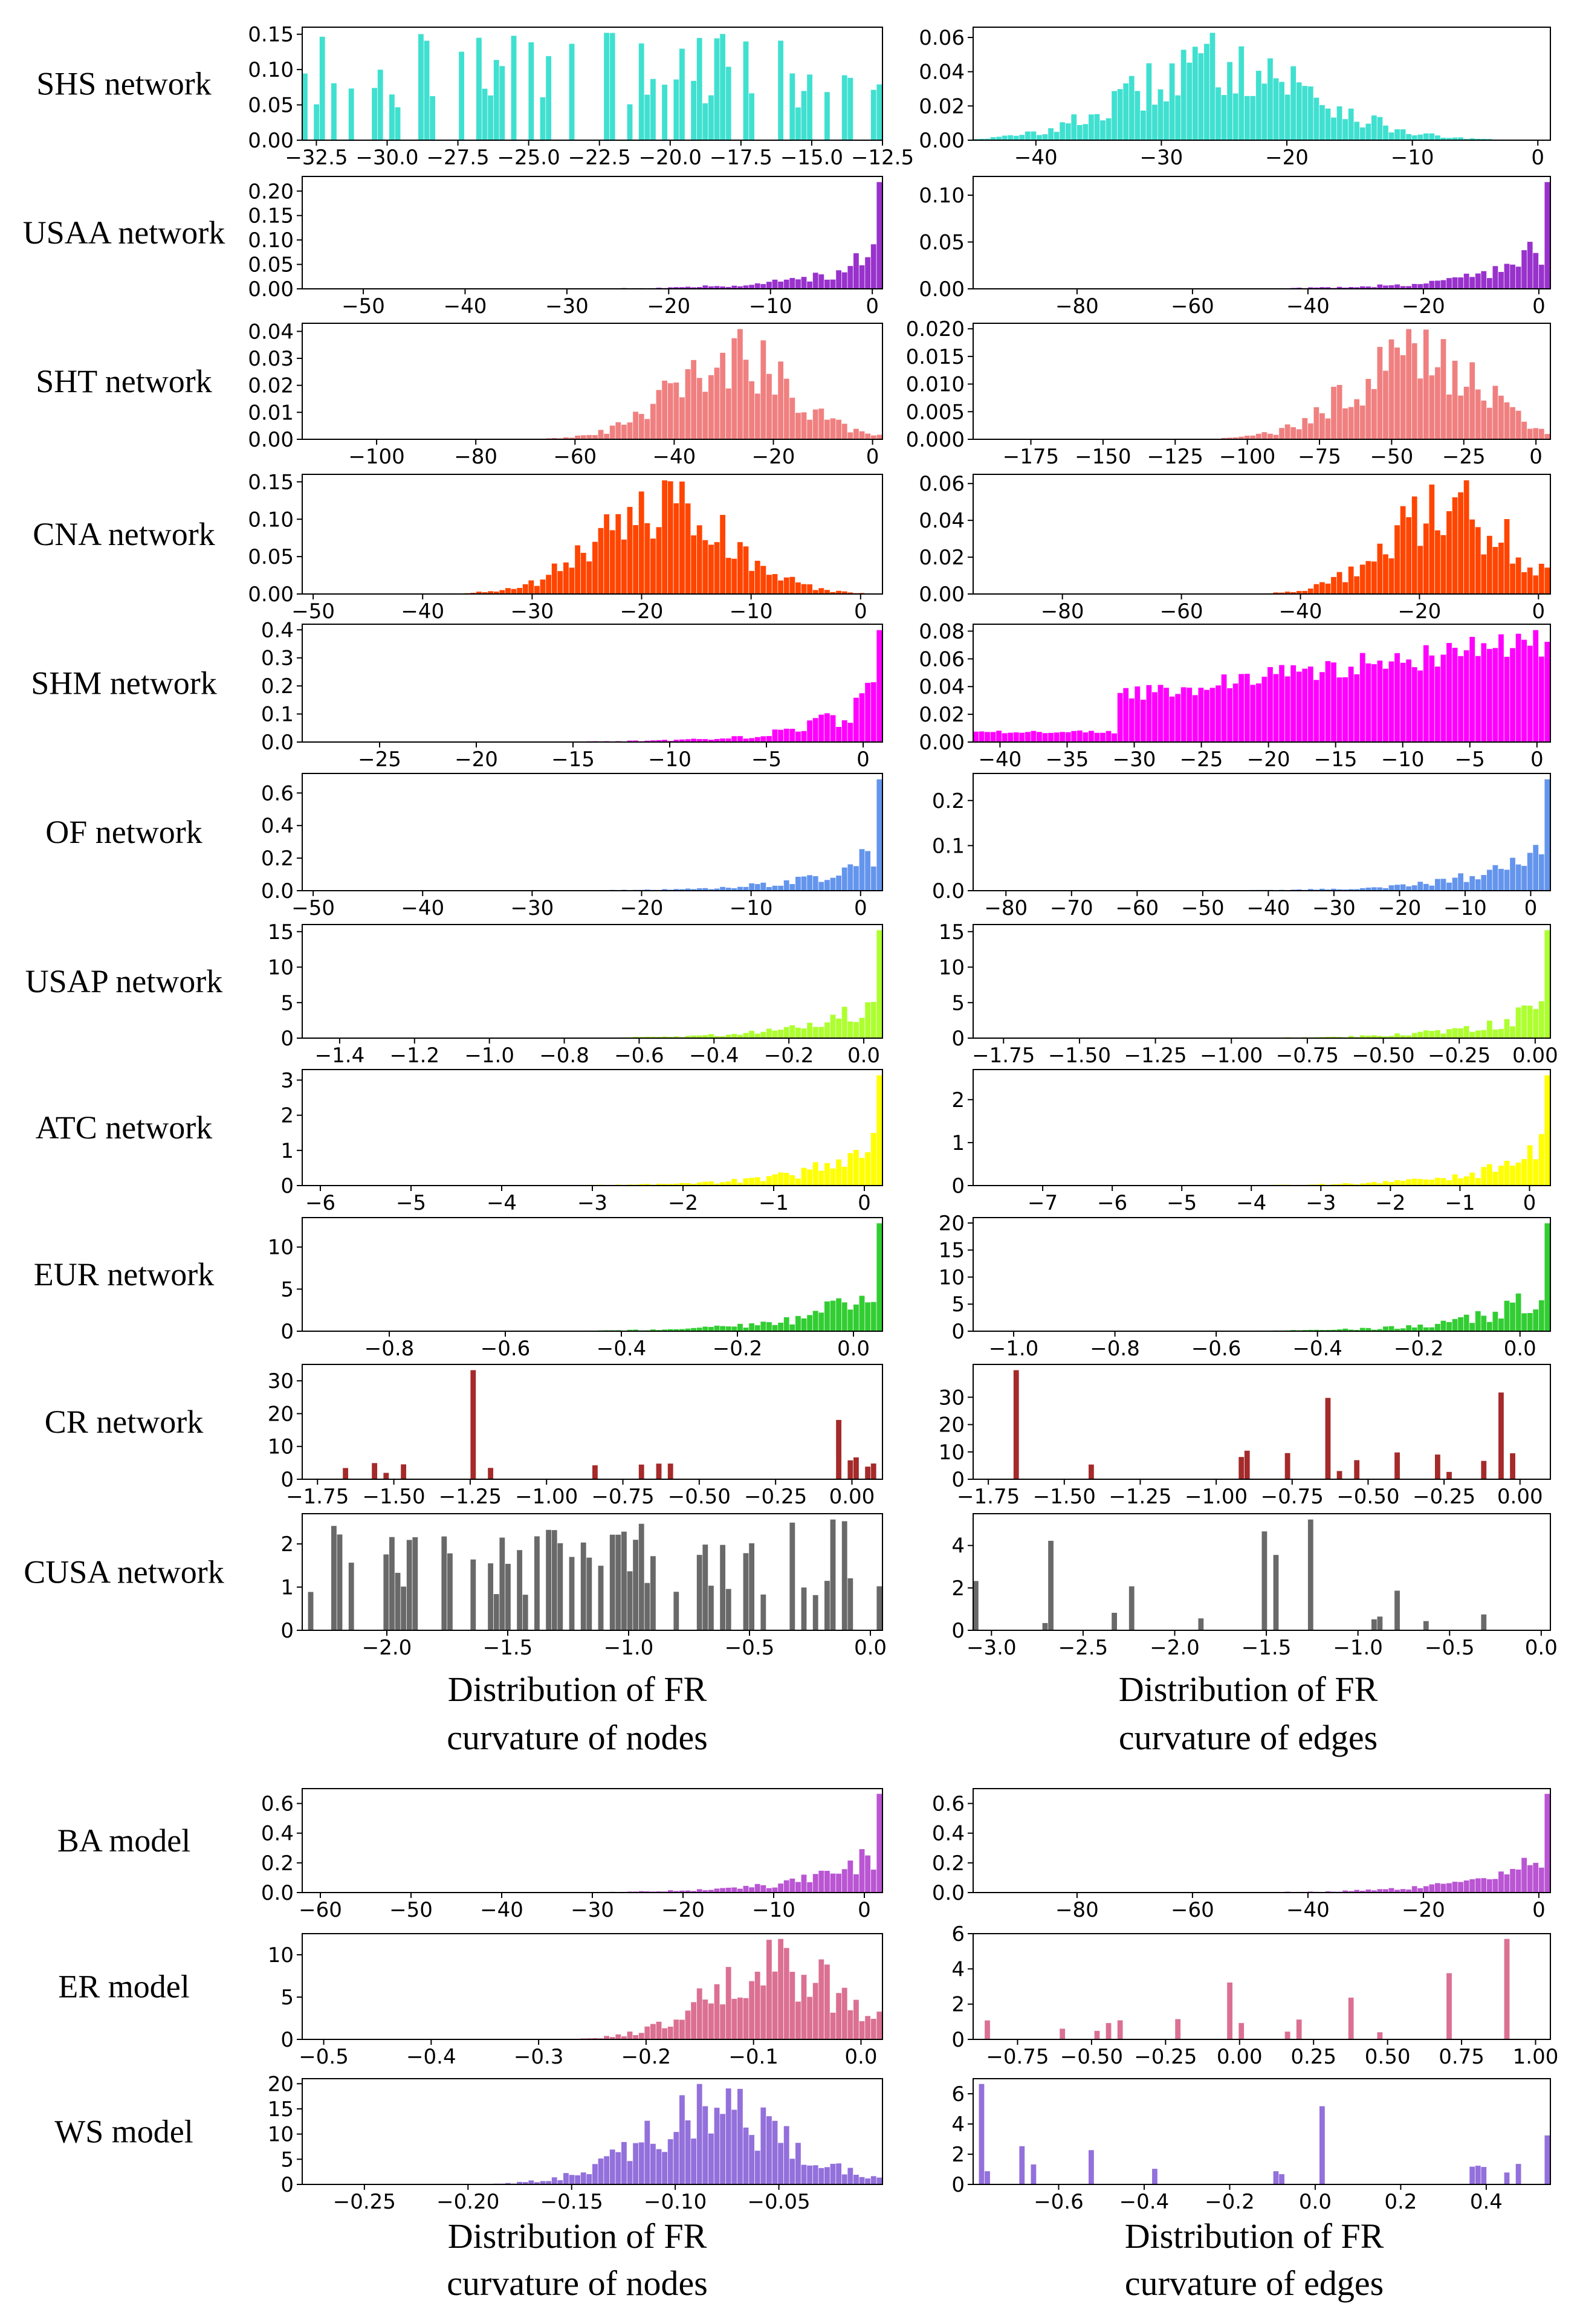 The image size is (1580, 2324). What do you see at coordinates (935, 329) in the screenshot?
I see `y-tick-label: 0.020` at bounding box center [935, 329].